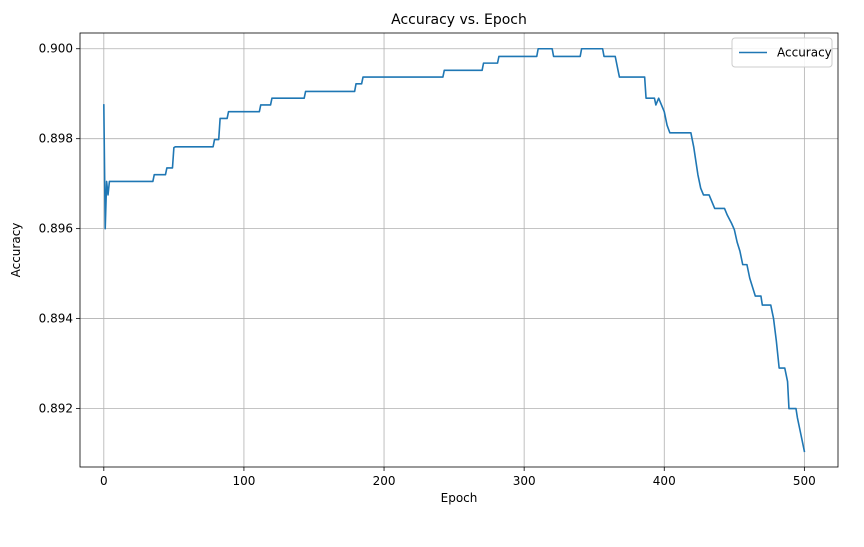 The width and height of the screenshot is (864, 547). Describe the element at coordinates (459, 498) in the screenshot. I see `x-axis-label: Epoch` at that location.